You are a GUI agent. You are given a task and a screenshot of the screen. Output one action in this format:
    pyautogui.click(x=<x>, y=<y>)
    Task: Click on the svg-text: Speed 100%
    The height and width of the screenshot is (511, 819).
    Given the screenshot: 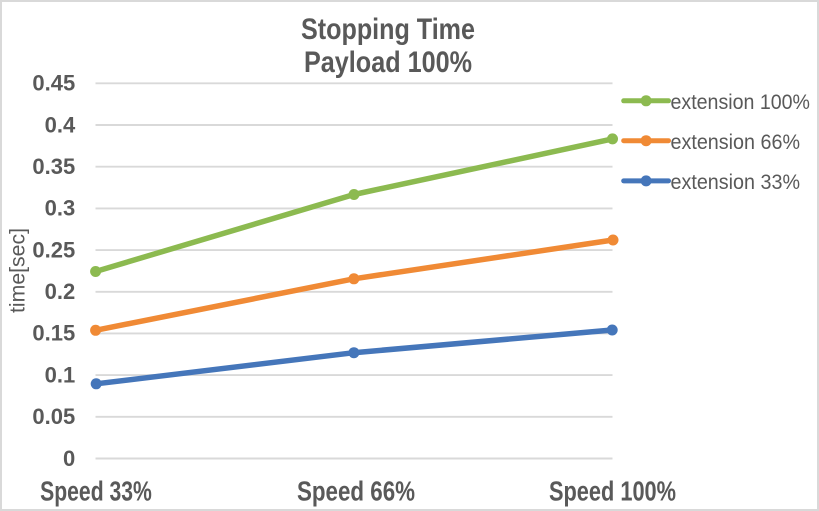 What is the action you would take?
    pyautogui.click(x=612, y=491)
    